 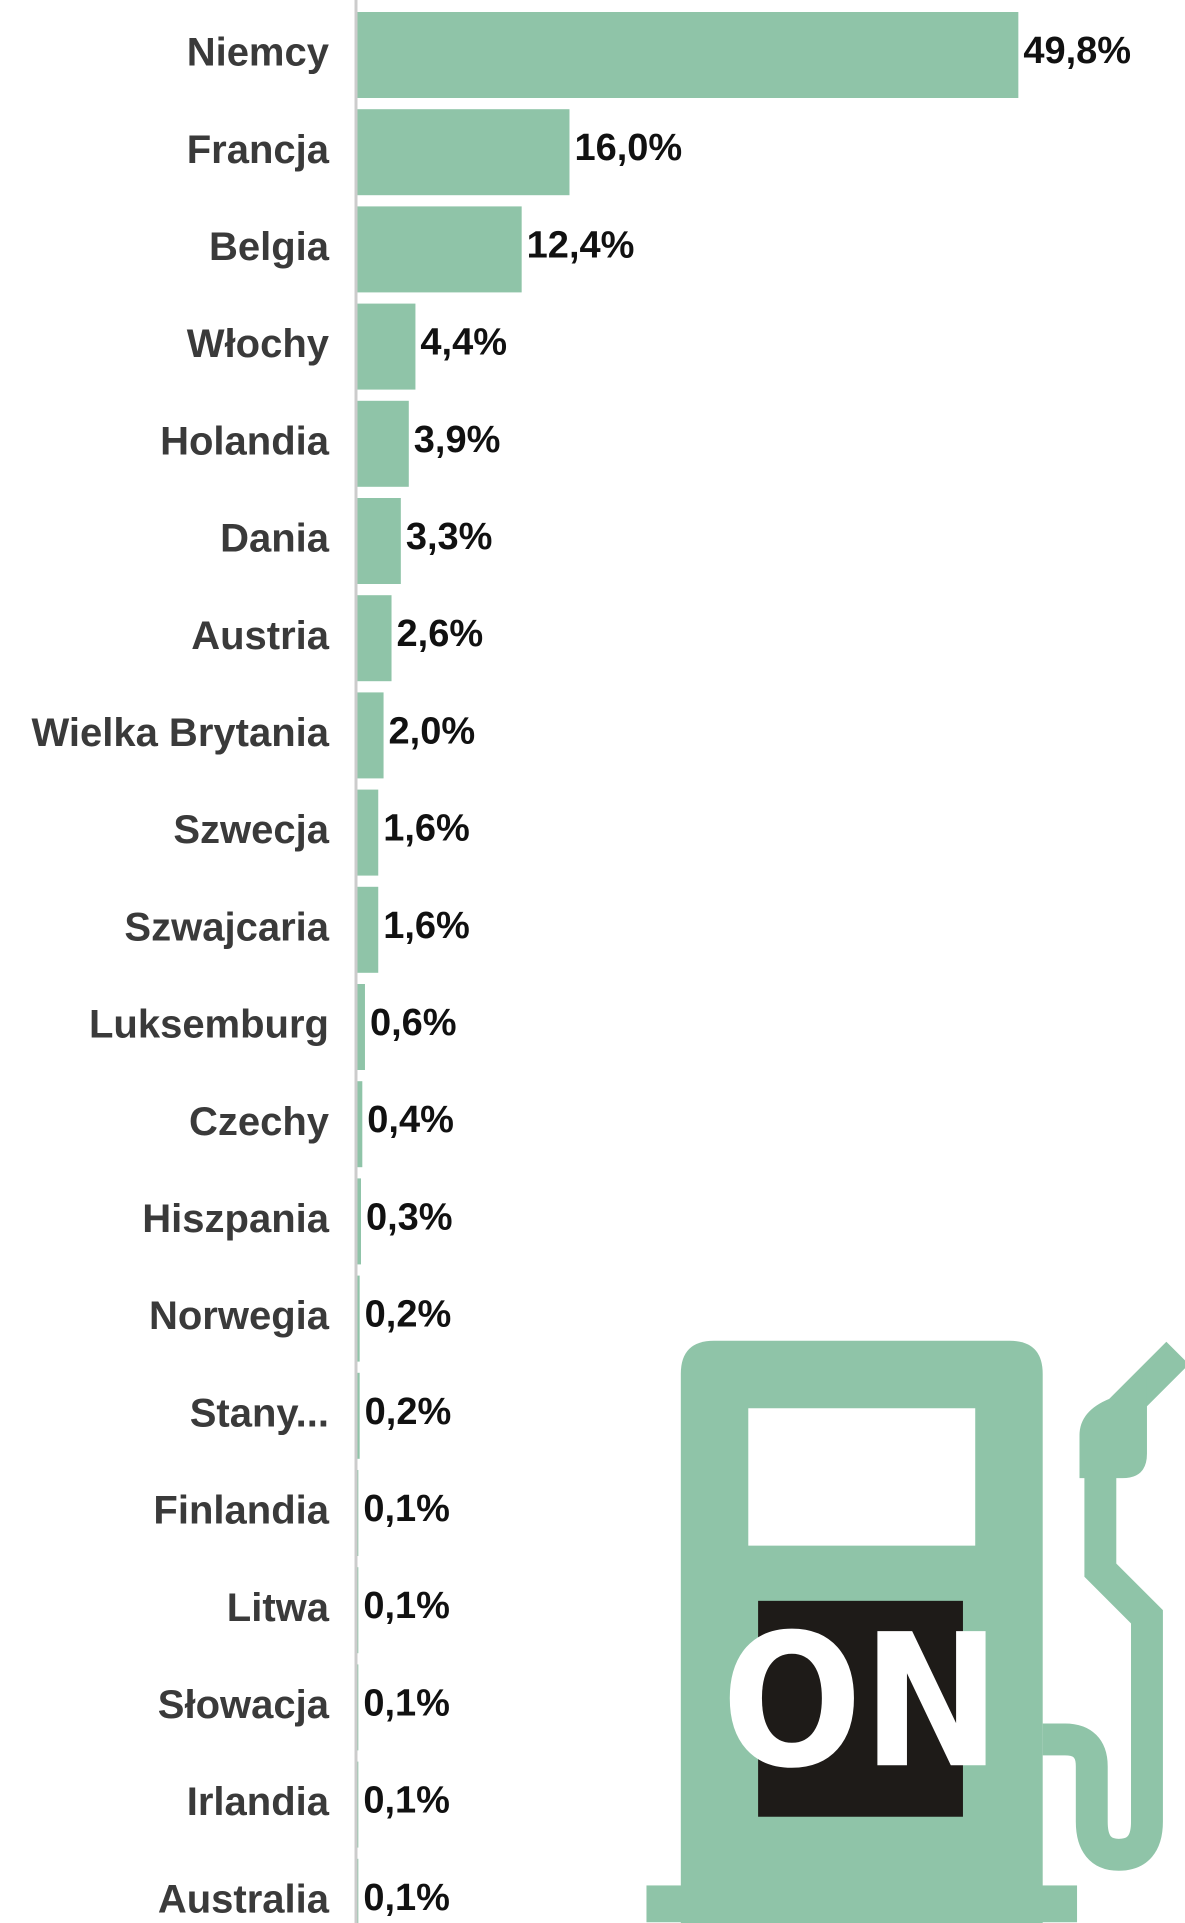 What do you see at coordinates (1113, 1606) in the screenshot?
I see `pump-hose` at bounding box center [1113, 1606].